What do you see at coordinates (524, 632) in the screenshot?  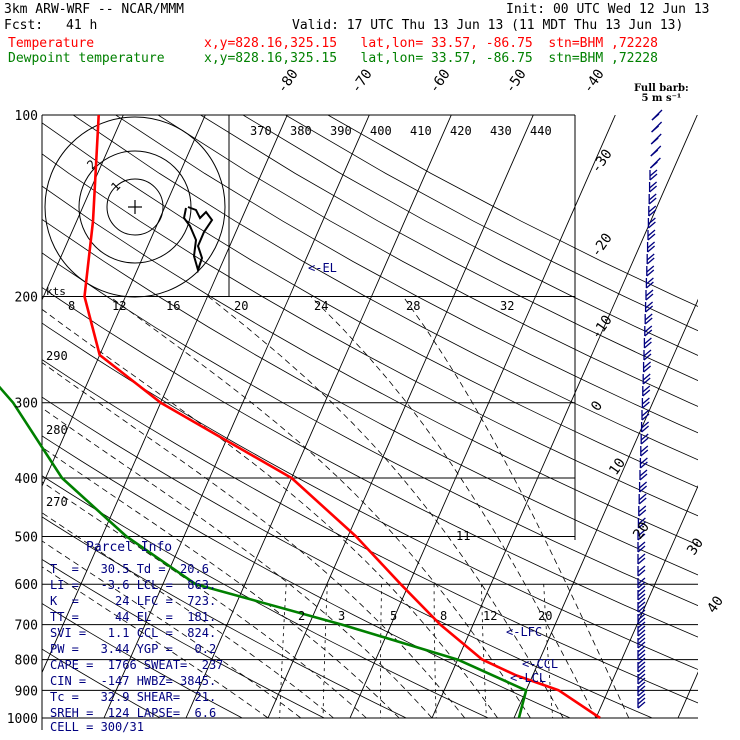 I see `lfc-marker: <-LFC` at bounding box center [524, 632].